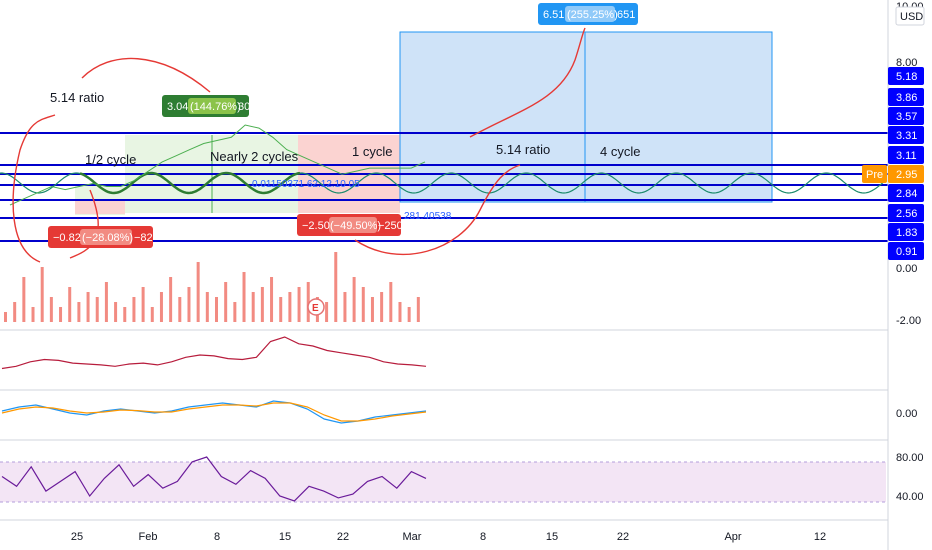 The image size is (932, 550). Describe the element at coordinates (146, 75) in the screenshot. I see `arrow-top-left` at that location.